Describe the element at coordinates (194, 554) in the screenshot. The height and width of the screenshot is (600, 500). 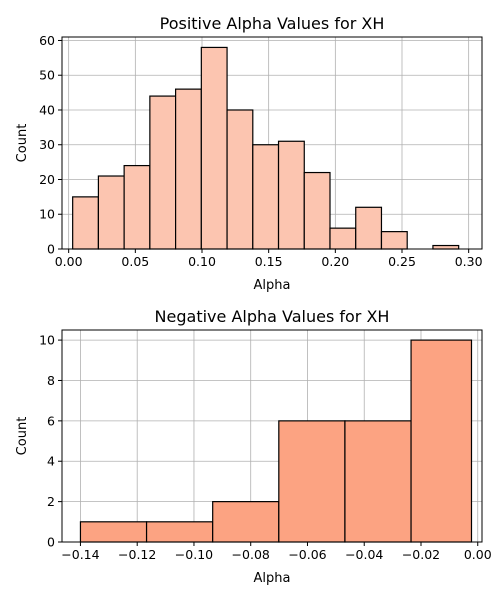
I see `x-tick-label: −0.10` at that location.